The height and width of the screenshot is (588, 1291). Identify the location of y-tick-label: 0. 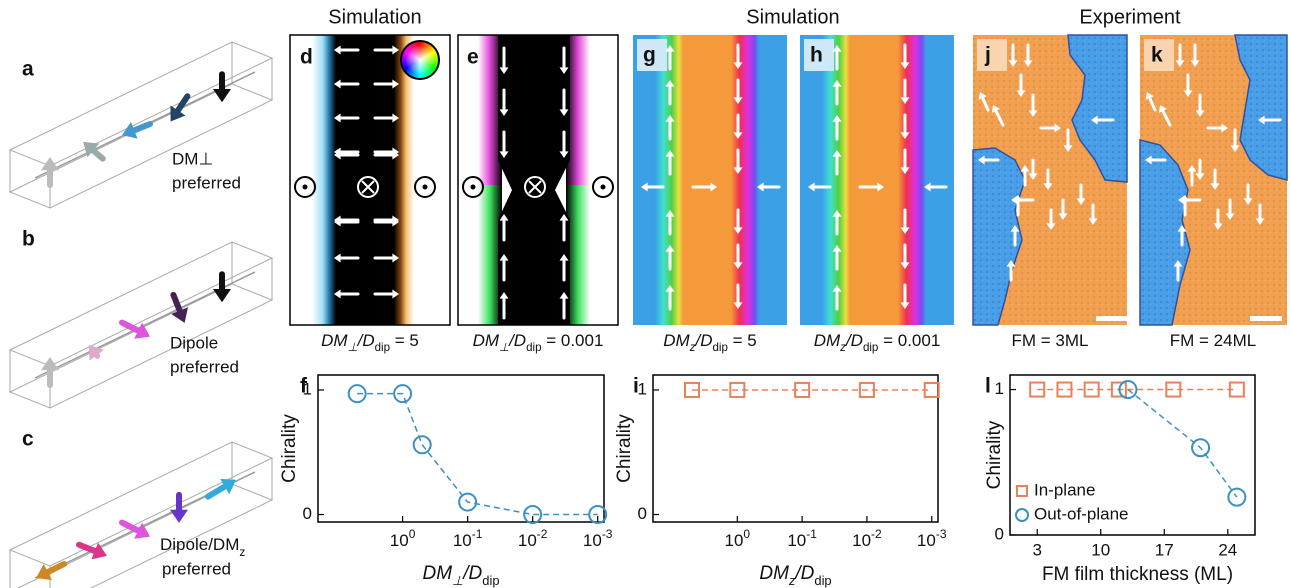
(642, 513).